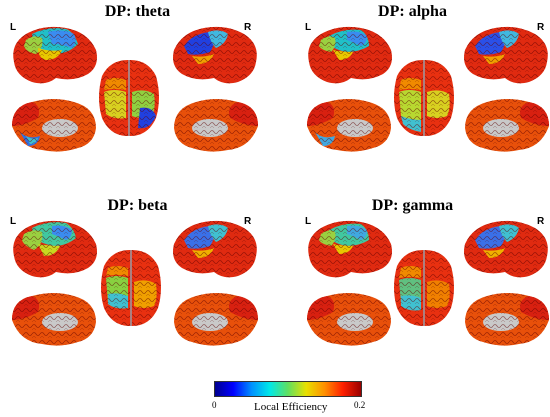  What do you see at coordinates (137, 11) in the screenshot?
I see `panel-title: DP: theta` at bounding box center [137, 11].